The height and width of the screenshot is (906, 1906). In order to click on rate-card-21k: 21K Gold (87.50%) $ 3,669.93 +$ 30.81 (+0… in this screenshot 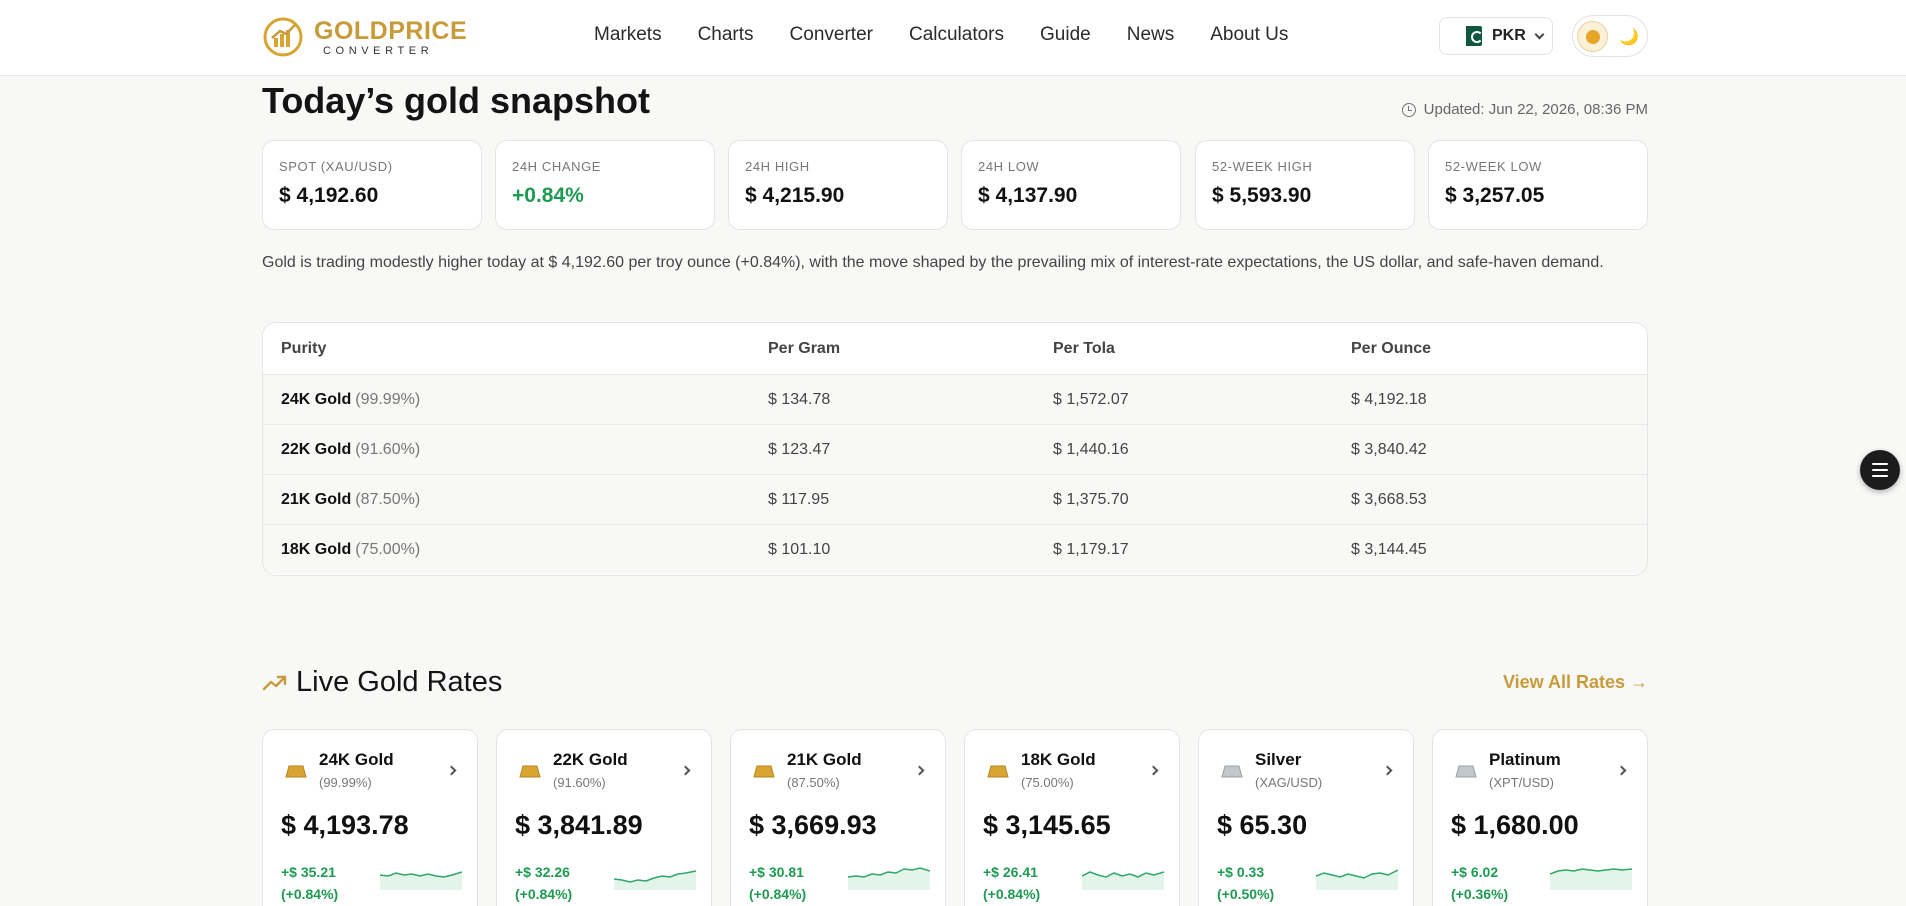, I will do `click(838, 817)`.